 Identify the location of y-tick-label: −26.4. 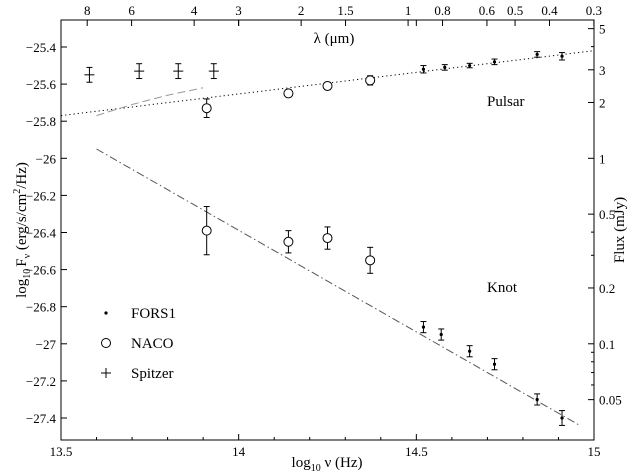
(41, 233).